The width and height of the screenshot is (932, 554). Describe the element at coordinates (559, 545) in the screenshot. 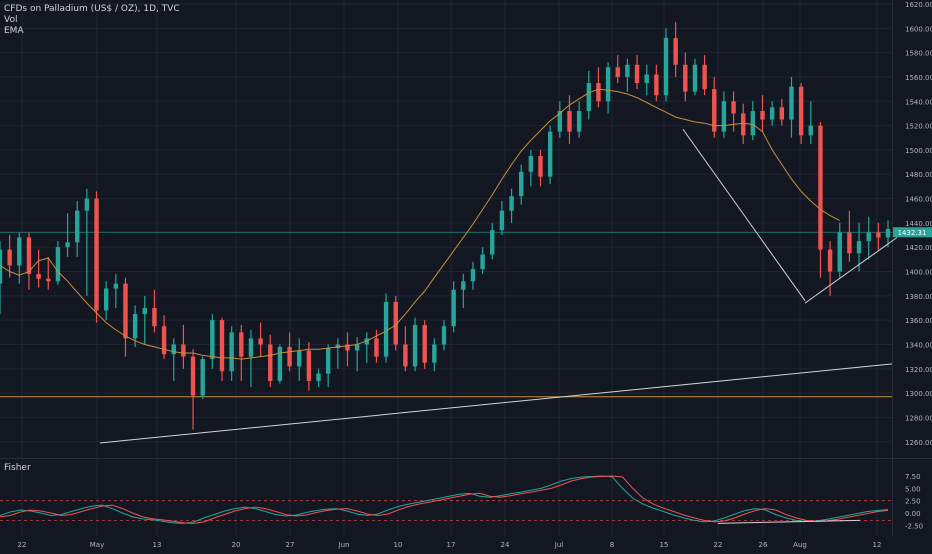

I see `time-tick-label: Jul` at that location.